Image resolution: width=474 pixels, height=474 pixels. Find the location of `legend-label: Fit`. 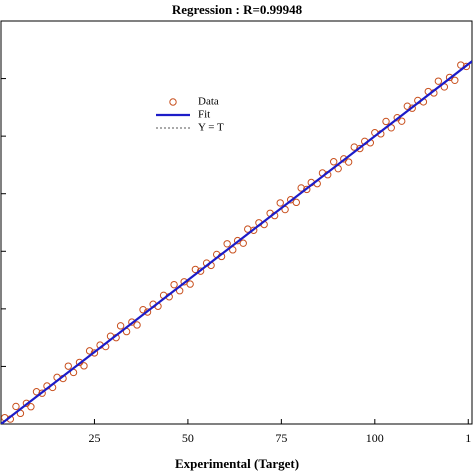

legend-label: Fit is located at coordinates (204, 115).